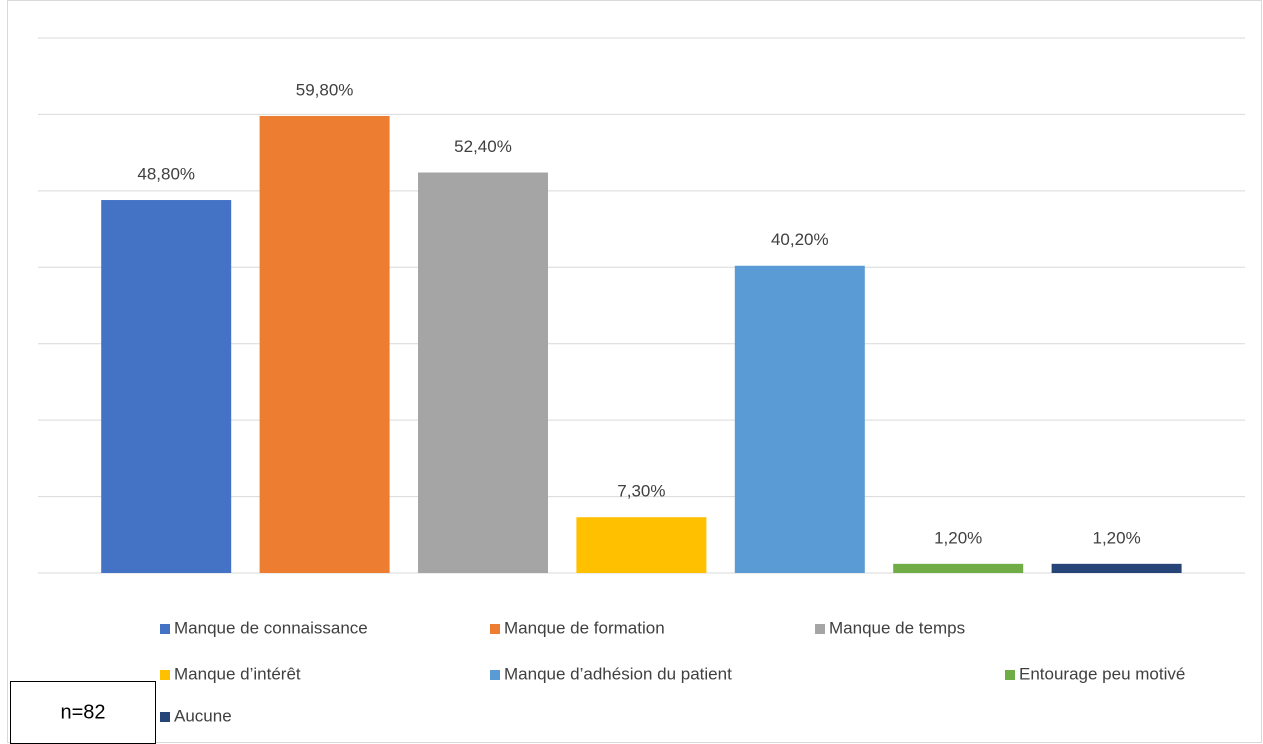 Image resolution: width=1263 pixels, height=744 pixels. Describe the element at coordinates (584, 627) in the screenshot. I see `legend-label: Manque de formation` at that location.